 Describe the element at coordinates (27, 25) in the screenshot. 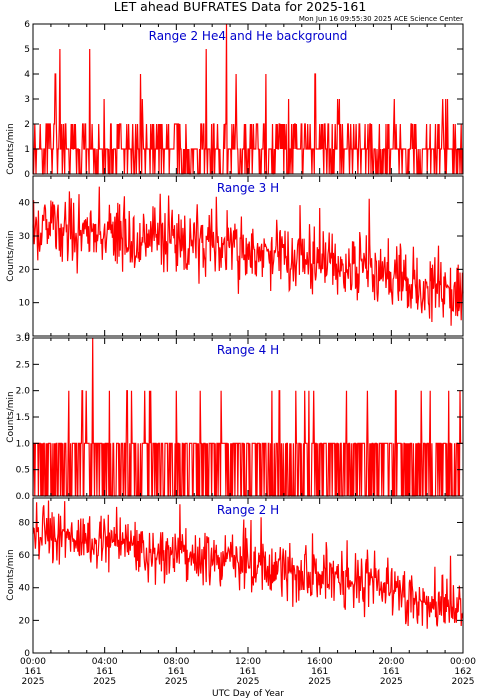

I see `y-tick-label: 6` at that location.